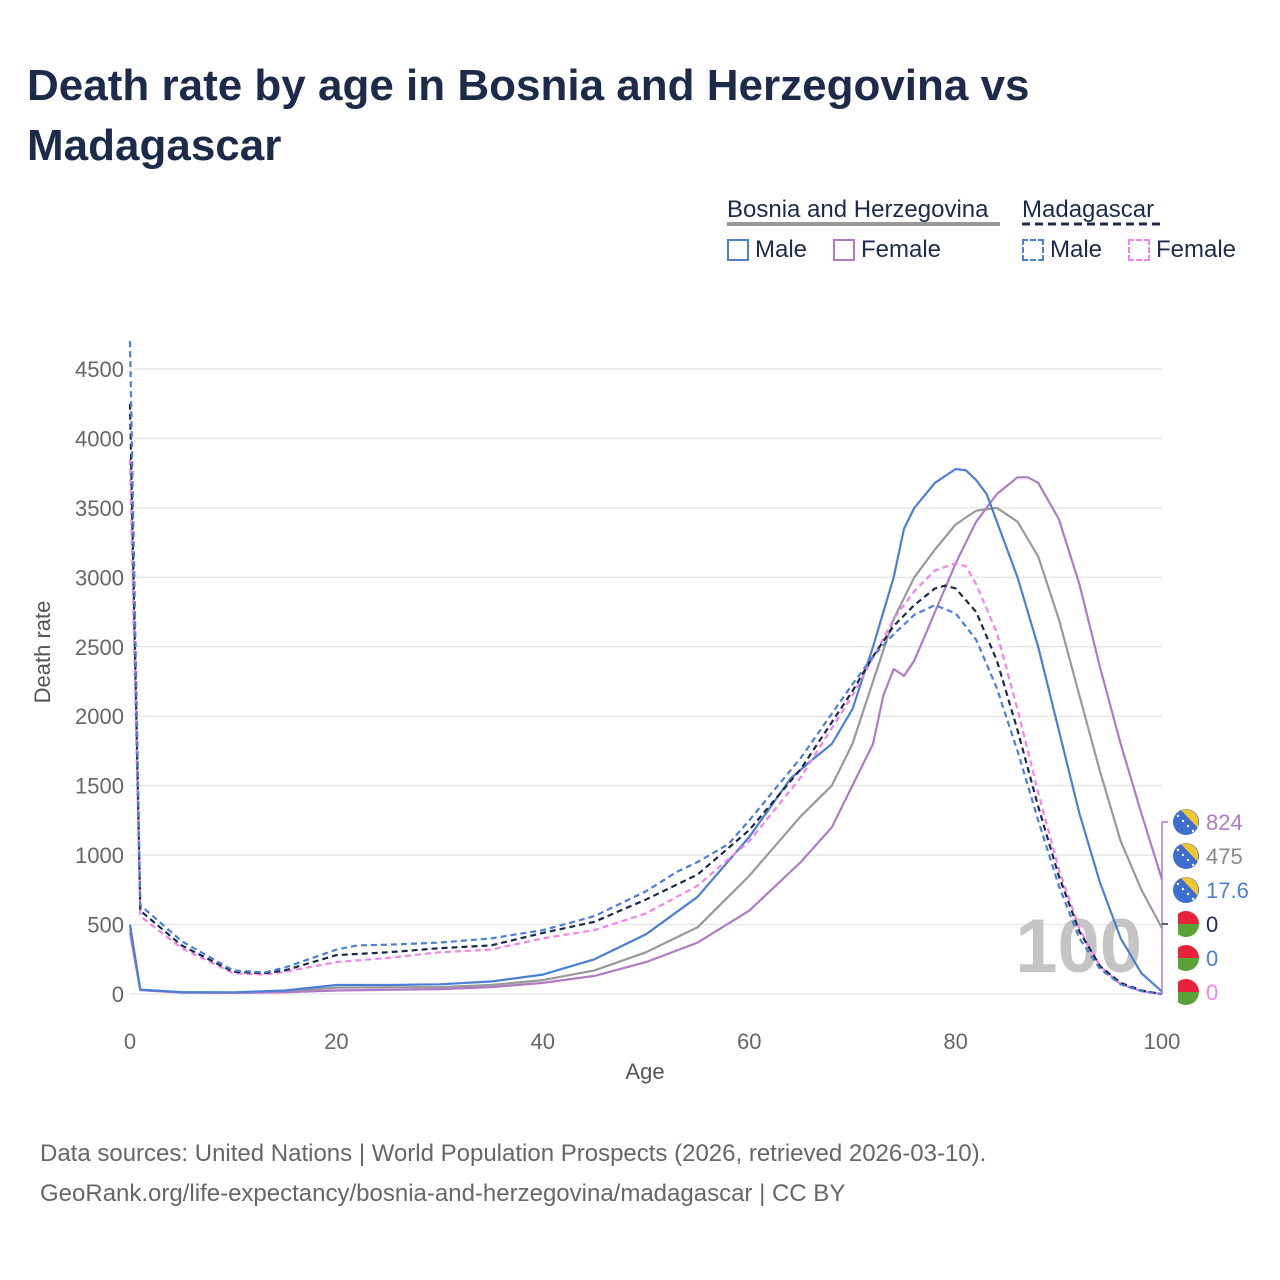  I want to click on x-tick-label: 80, so click(955, 1041).